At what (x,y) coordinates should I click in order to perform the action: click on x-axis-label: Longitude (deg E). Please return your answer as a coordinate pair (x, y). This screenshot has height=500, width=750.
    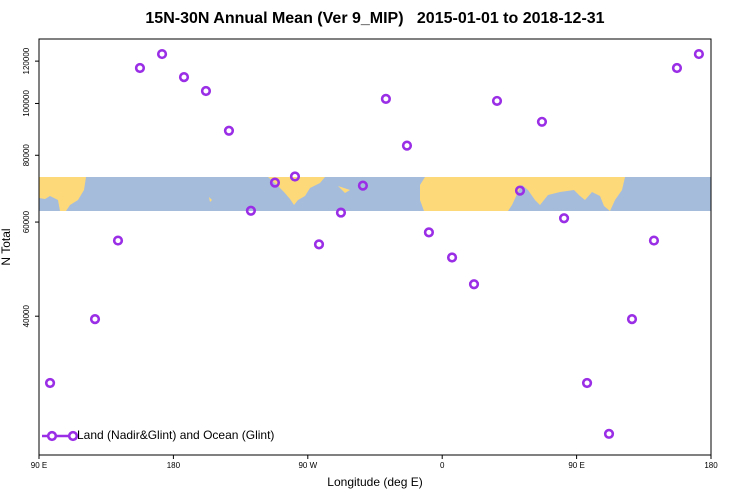
    Looking at the image, I should click on (374, 482).